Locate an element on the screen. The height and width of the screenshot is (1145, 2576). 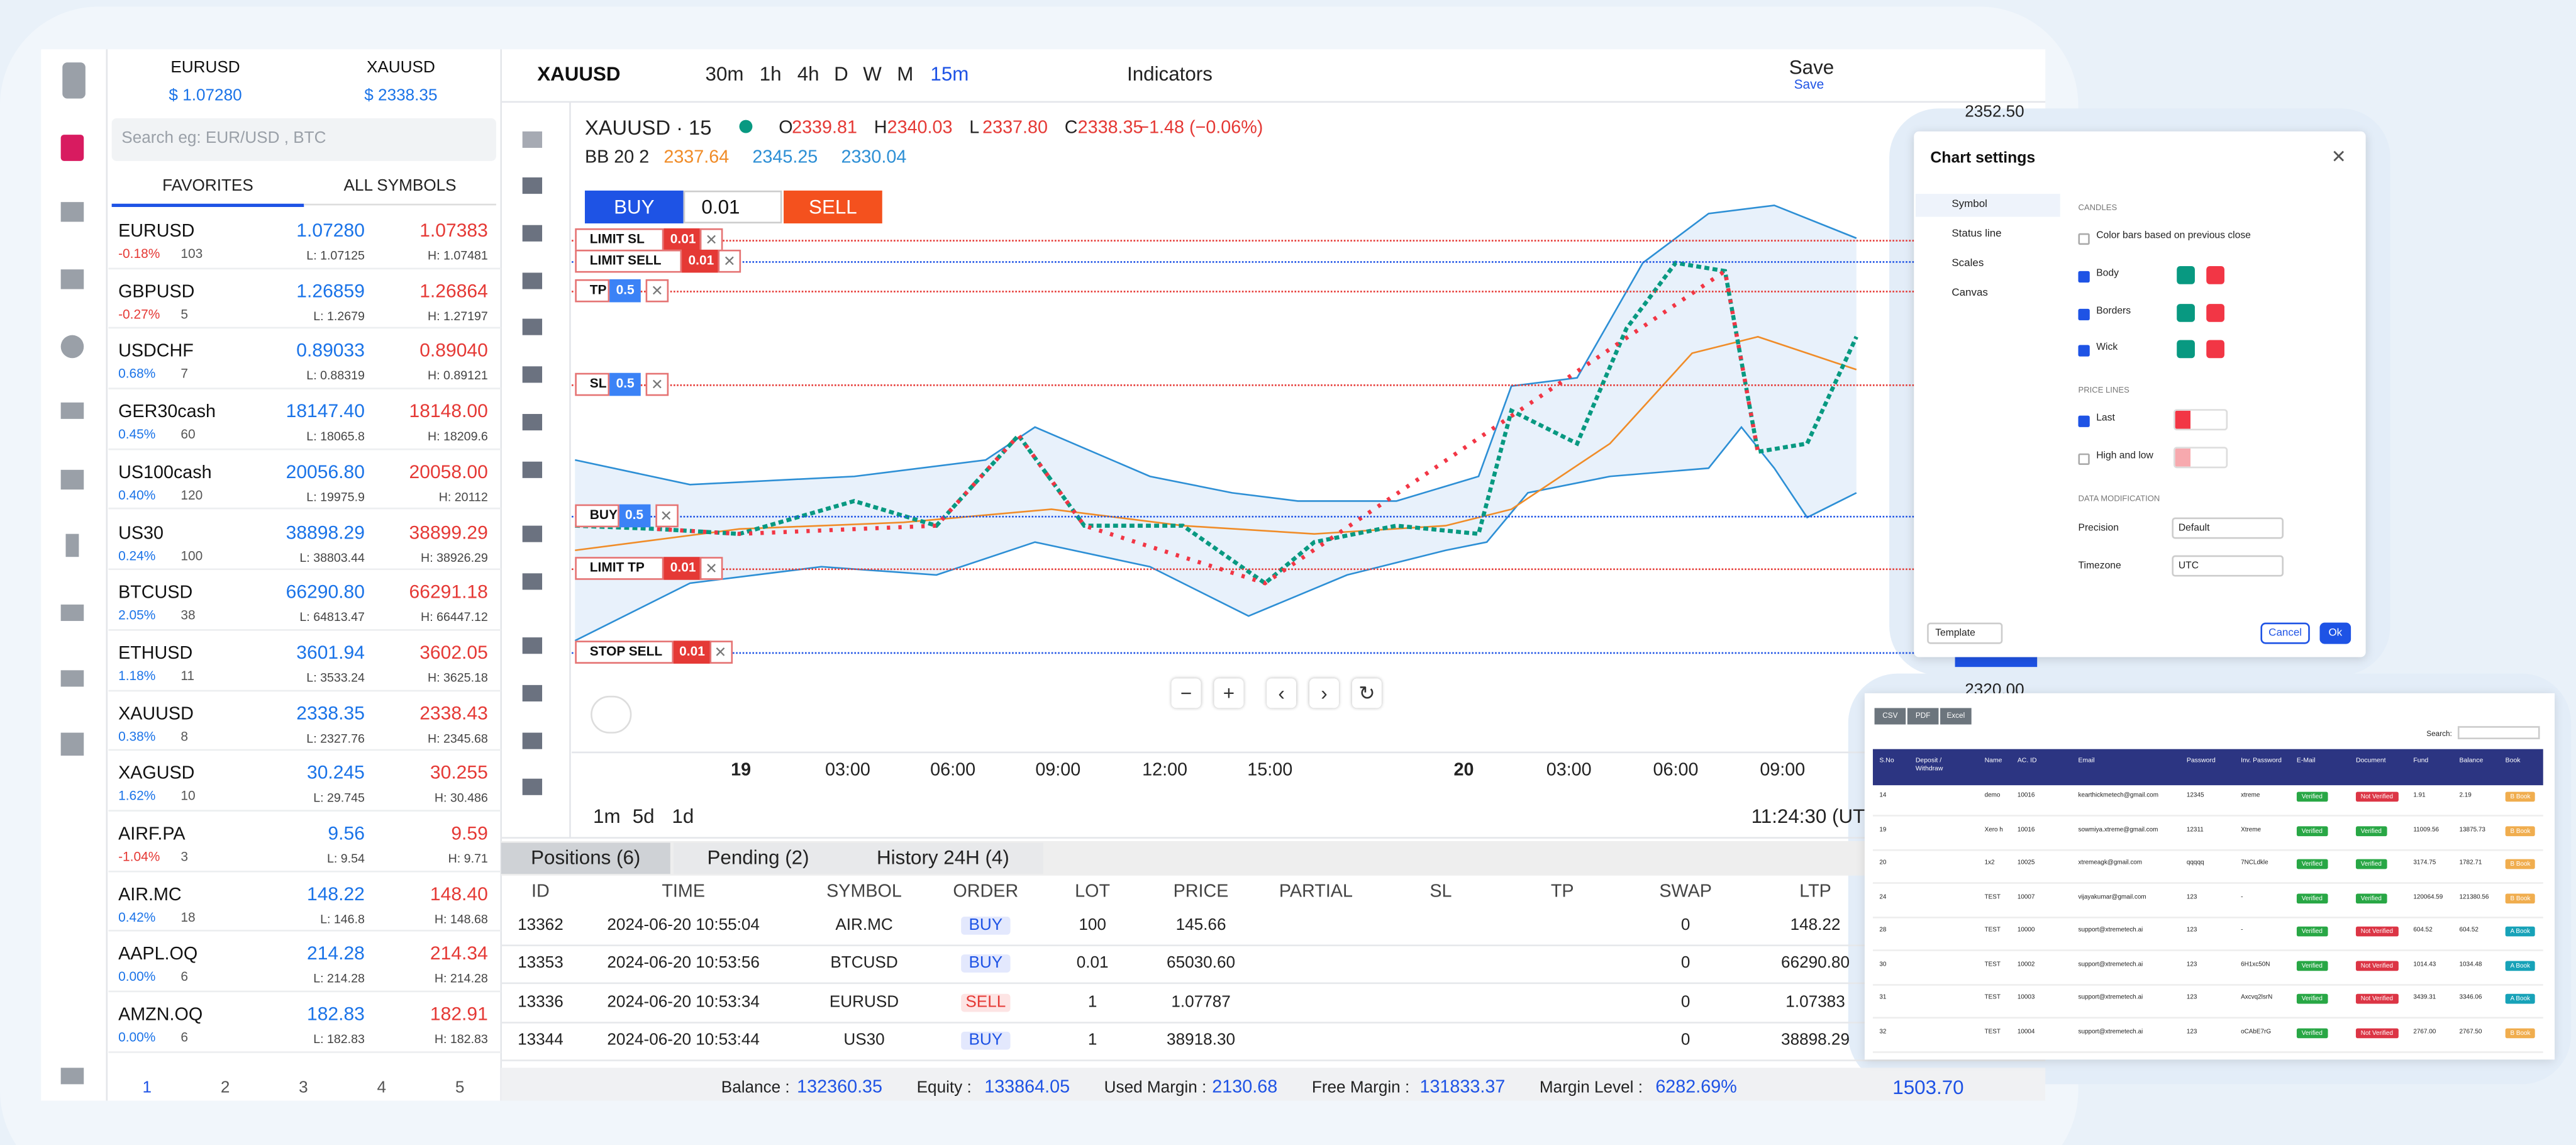
sell-button: SELL is located at coordinates (833, 207).